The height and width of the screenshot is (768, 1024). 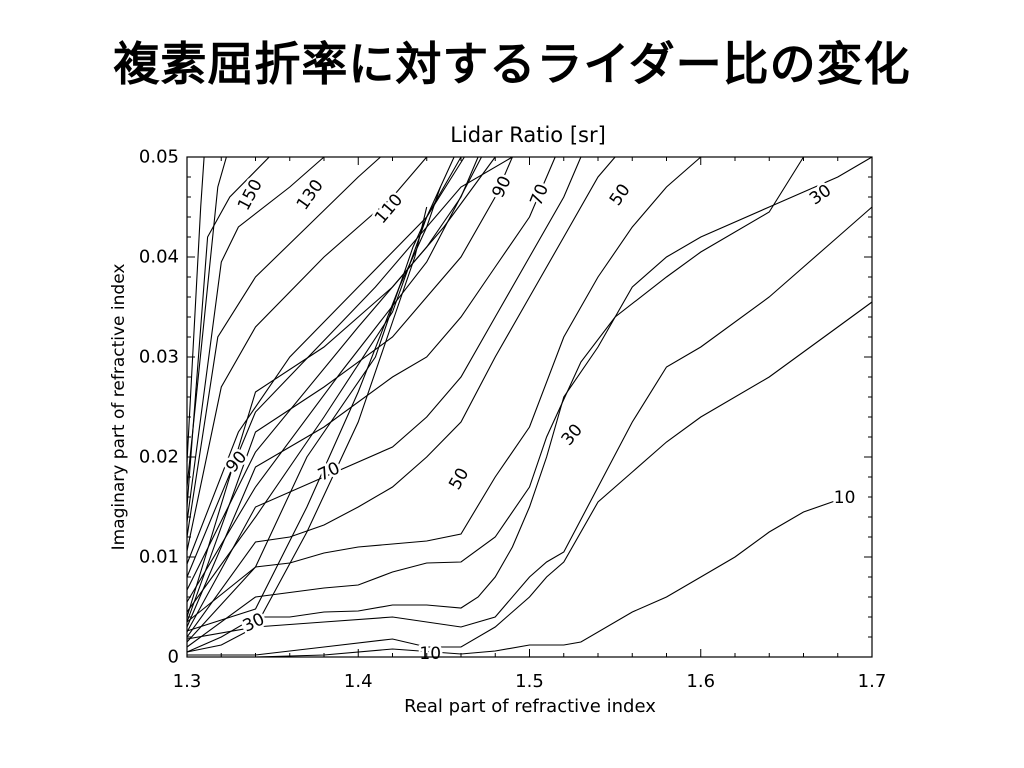 What do you see at coordinates (700, 681) in the screenshot?
I see `x-tick-label: 1.6` at bounding box center [700, 681].